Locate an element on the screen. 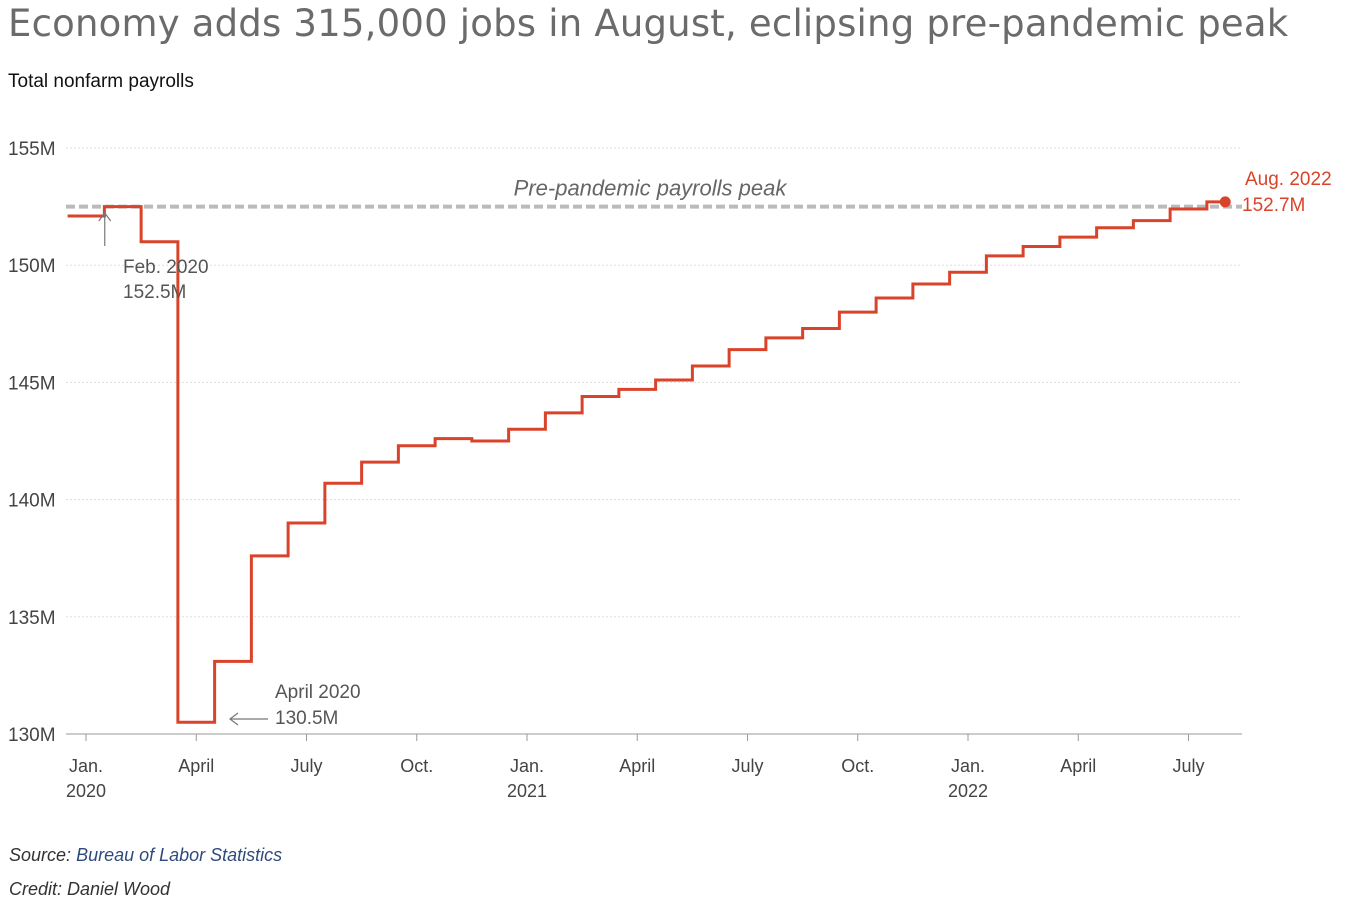  credit-note: Credit: Daniel Wood is located at coordinates (90, 889).